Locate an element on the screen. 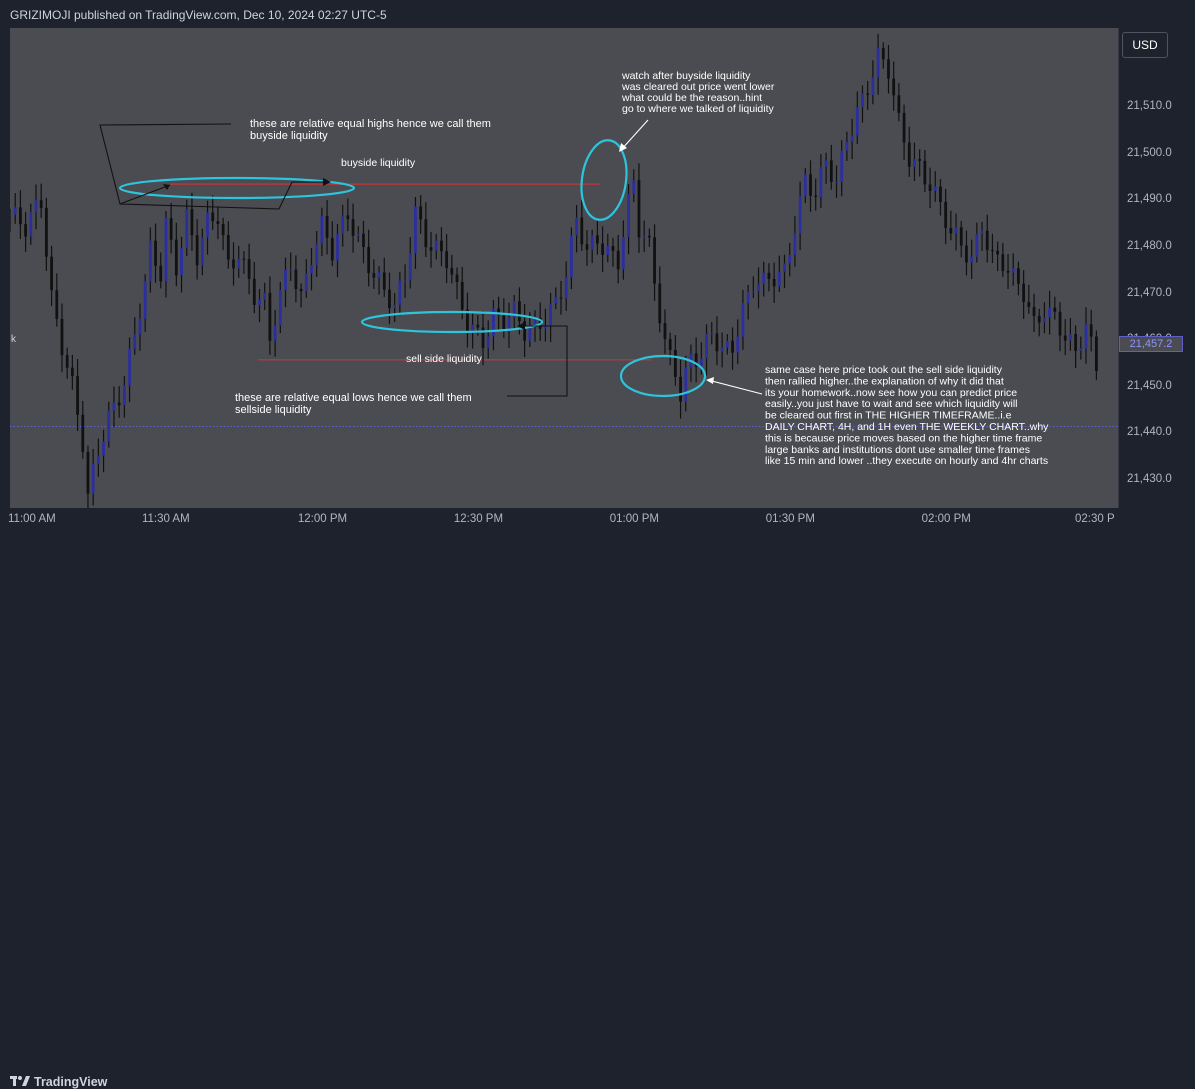 The height and width of the screenshot is (1089, 1195). tradingview-brand: TradingView is located at coordinates (71, 1082).